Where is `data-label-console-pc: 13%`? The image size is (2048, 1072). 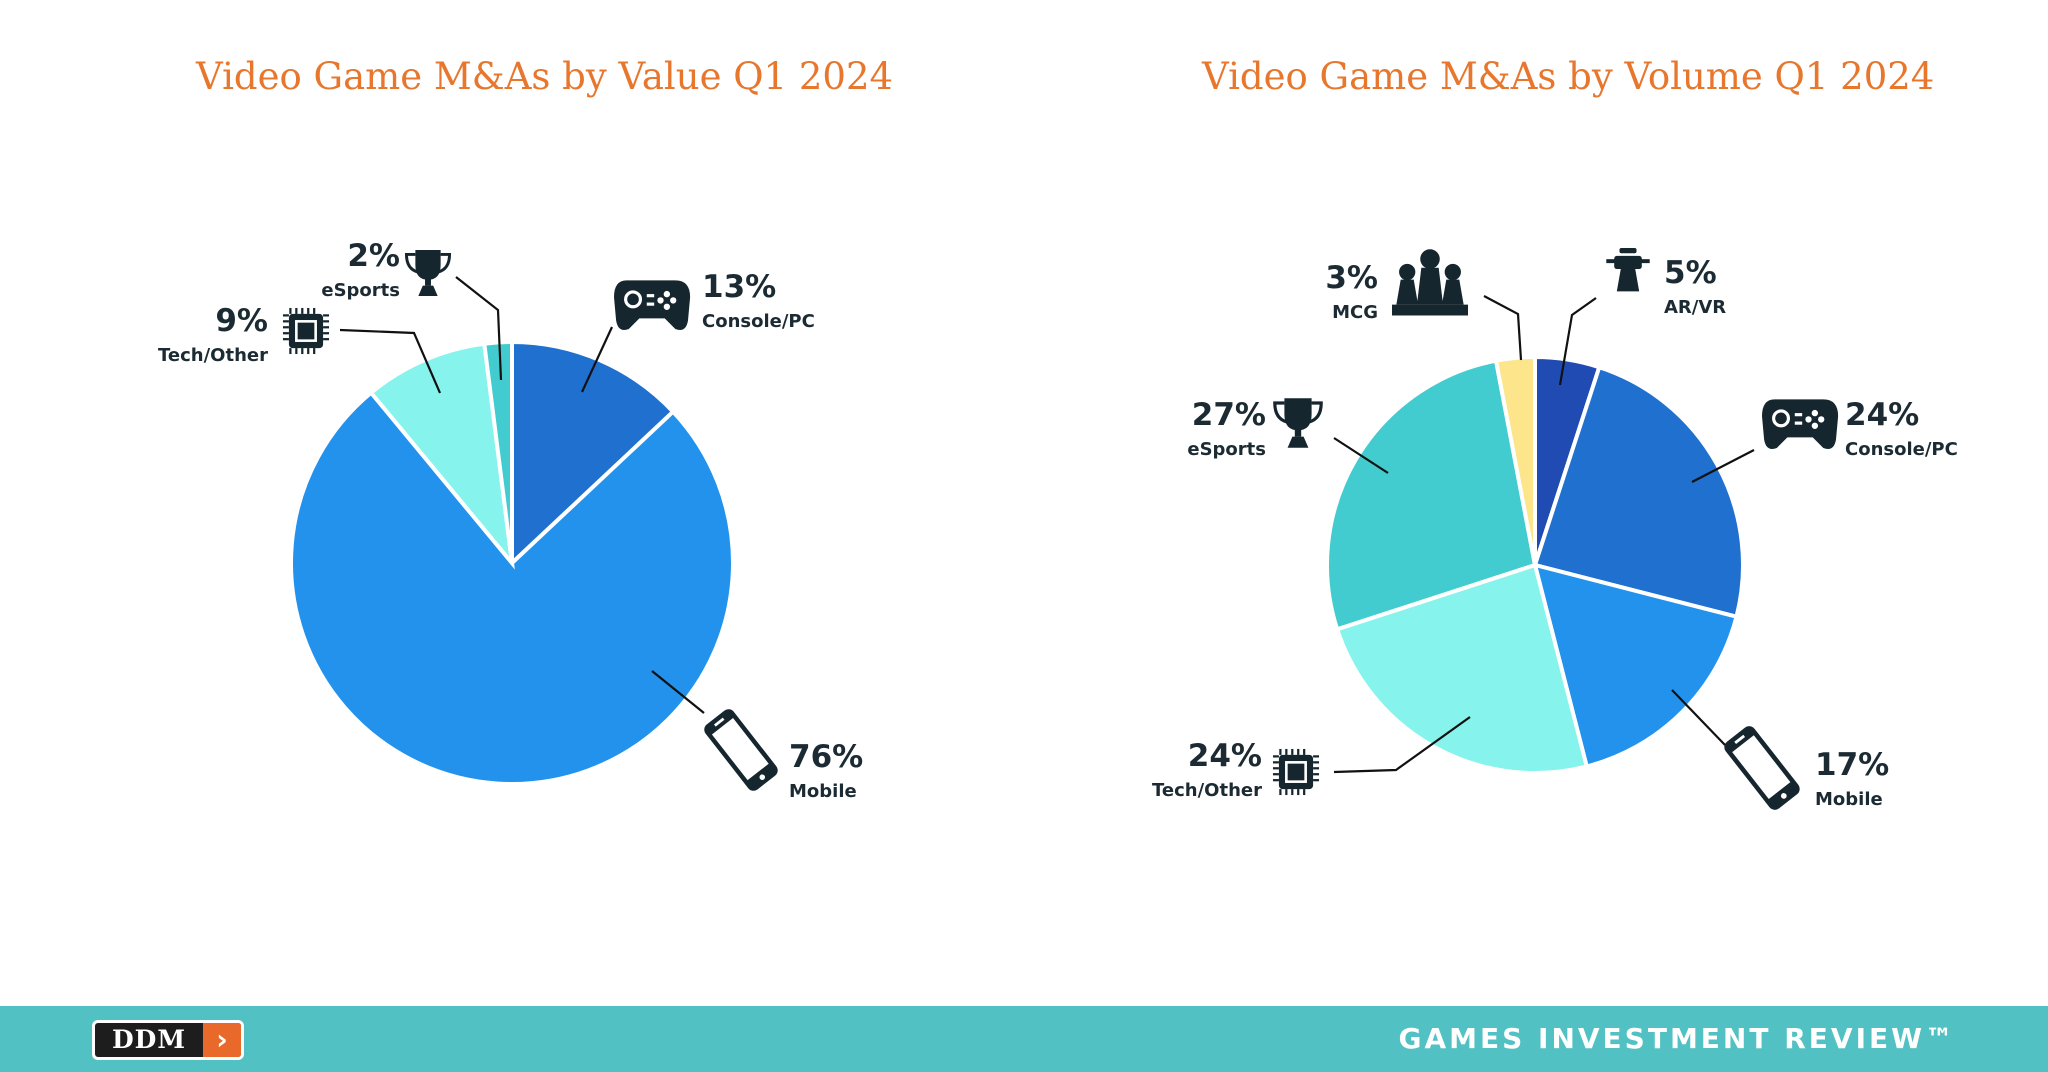 data-label-console-pc: 13% is located at coordinates (739, 287).